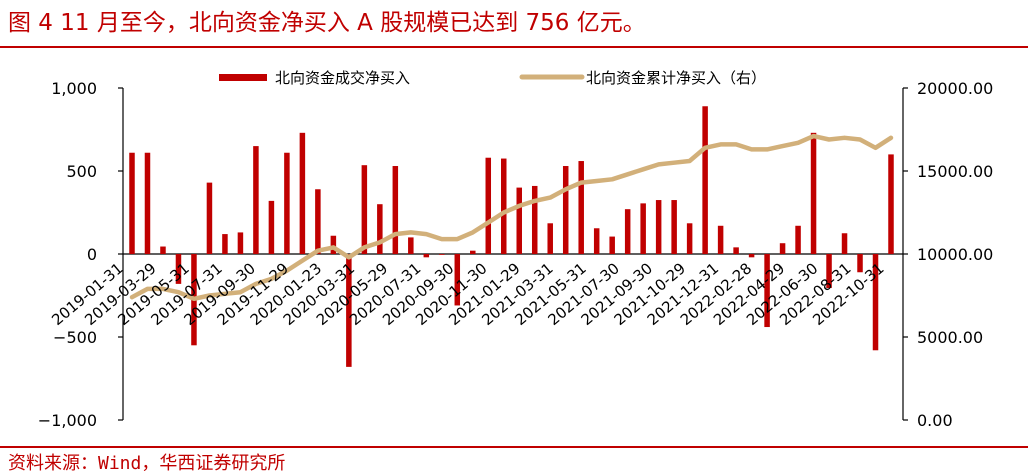  Describe the element at coordinates (342, 78) in the screenshot. I see `legend-label-bar: 北向资金成交净买入` at that location.